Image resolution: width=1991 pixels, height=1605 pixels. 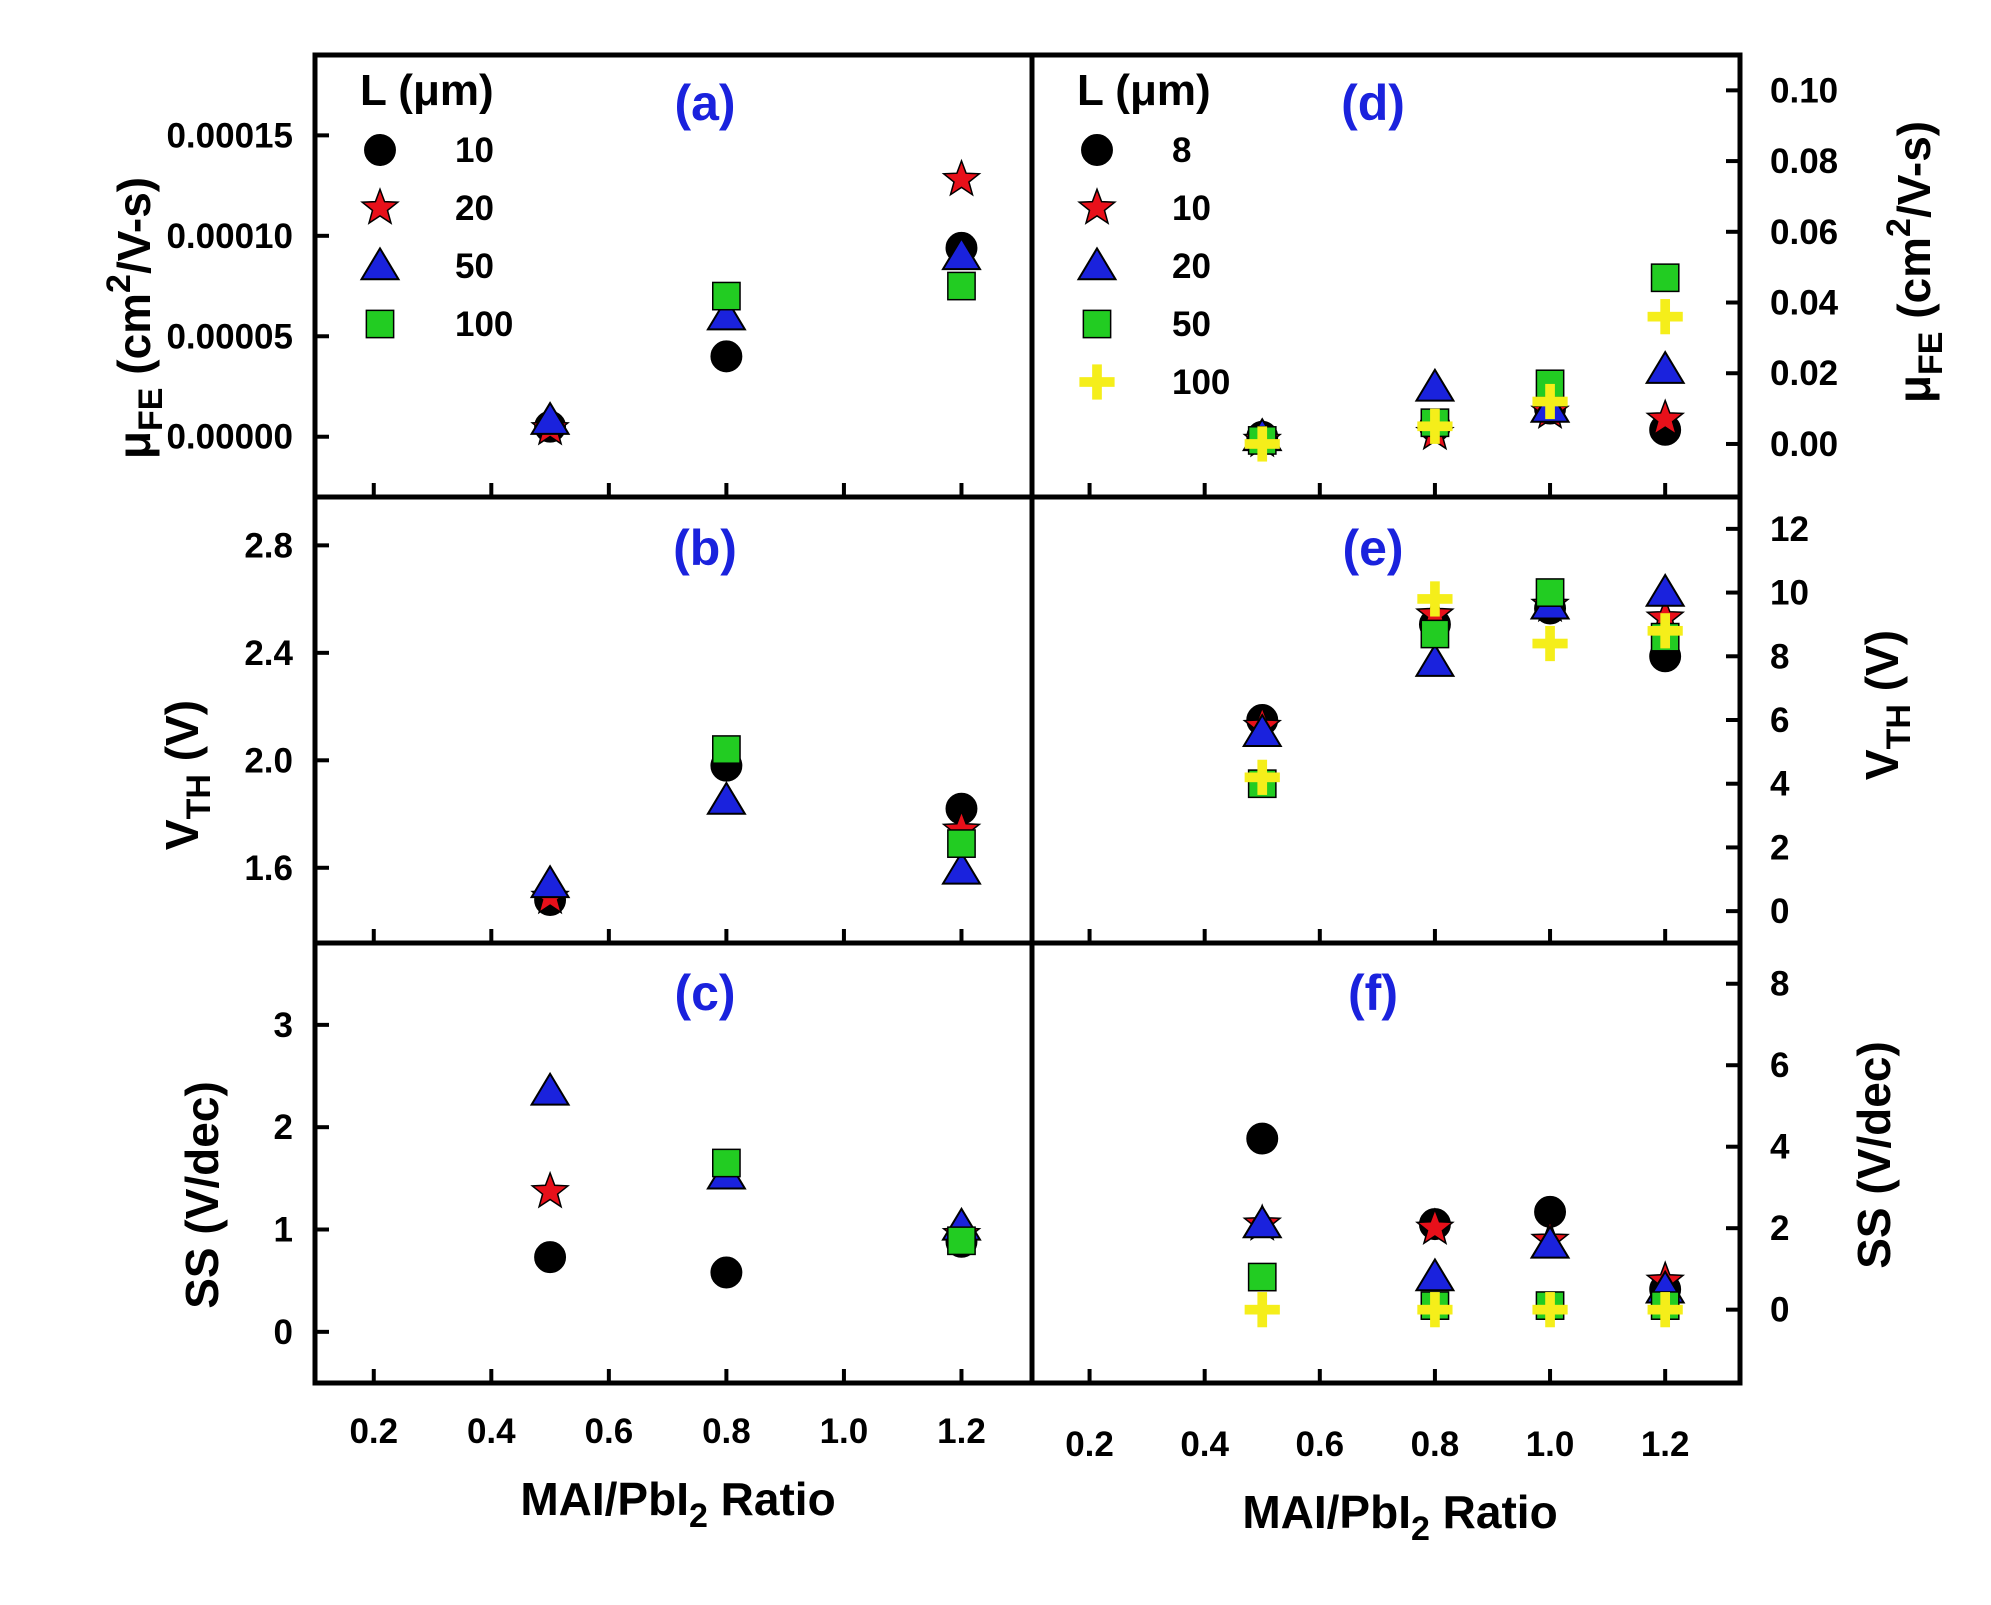 I want to click on legend-entry: 8, so click(x=1181, y=150).